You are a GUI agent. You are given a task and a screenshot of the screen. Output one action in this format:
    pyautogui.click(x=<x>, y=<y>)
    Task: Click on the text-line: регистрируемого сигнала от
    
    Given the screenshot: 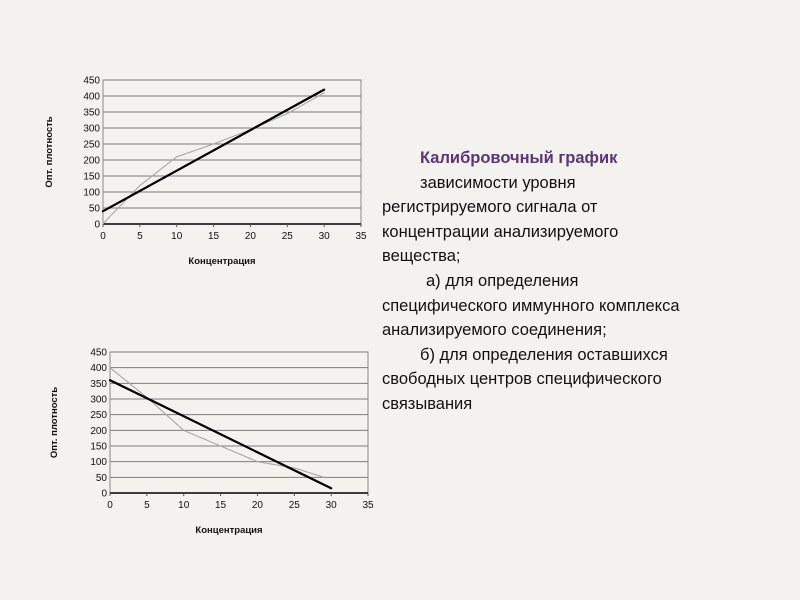 What is the action you would take?
    pyautogui.click(x=490, y=207)
    